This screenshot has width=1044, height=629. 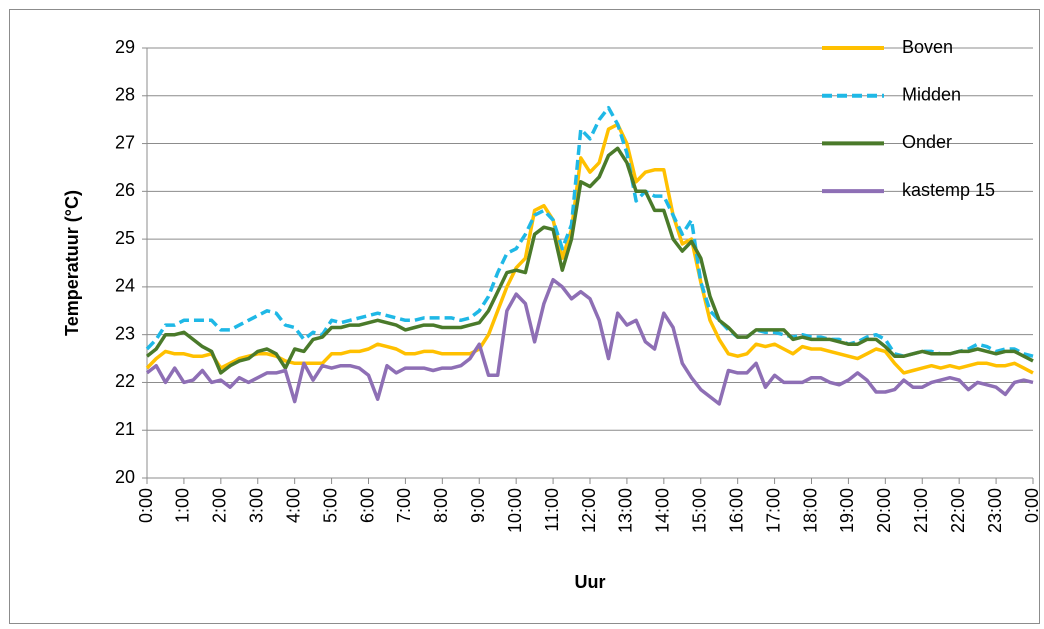 What do you see at coordinates (995, 510) in the screenshot?
I see `x-tick-label: 23:00` at bounding box center [995, 510].